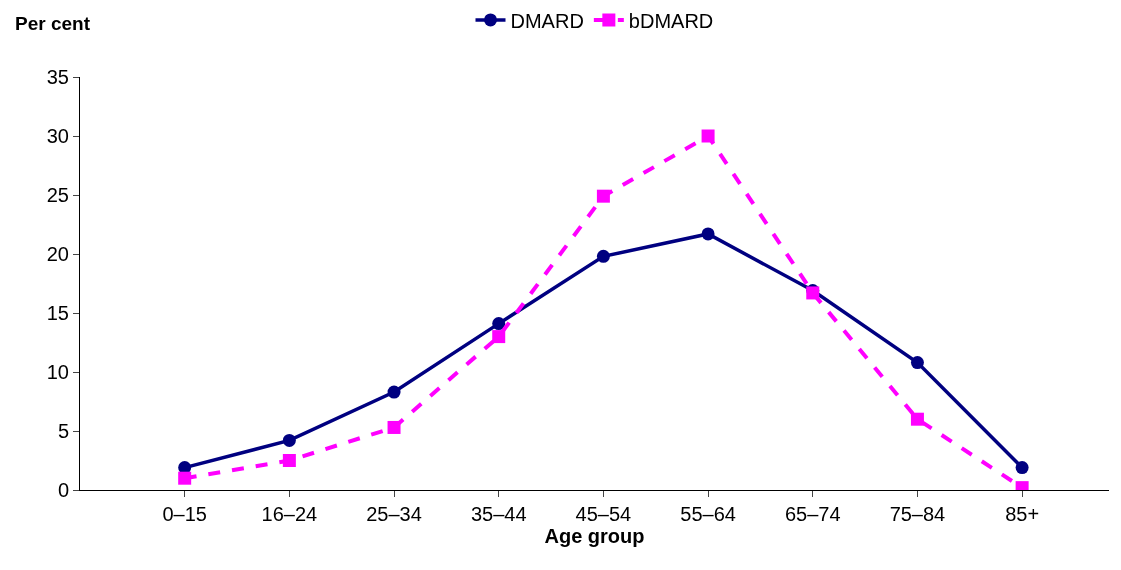 The image size is (1121, 570). Describe the element at coordinates (57, 372) in the screenshot. I see `y-tick-label: 10` at that location.